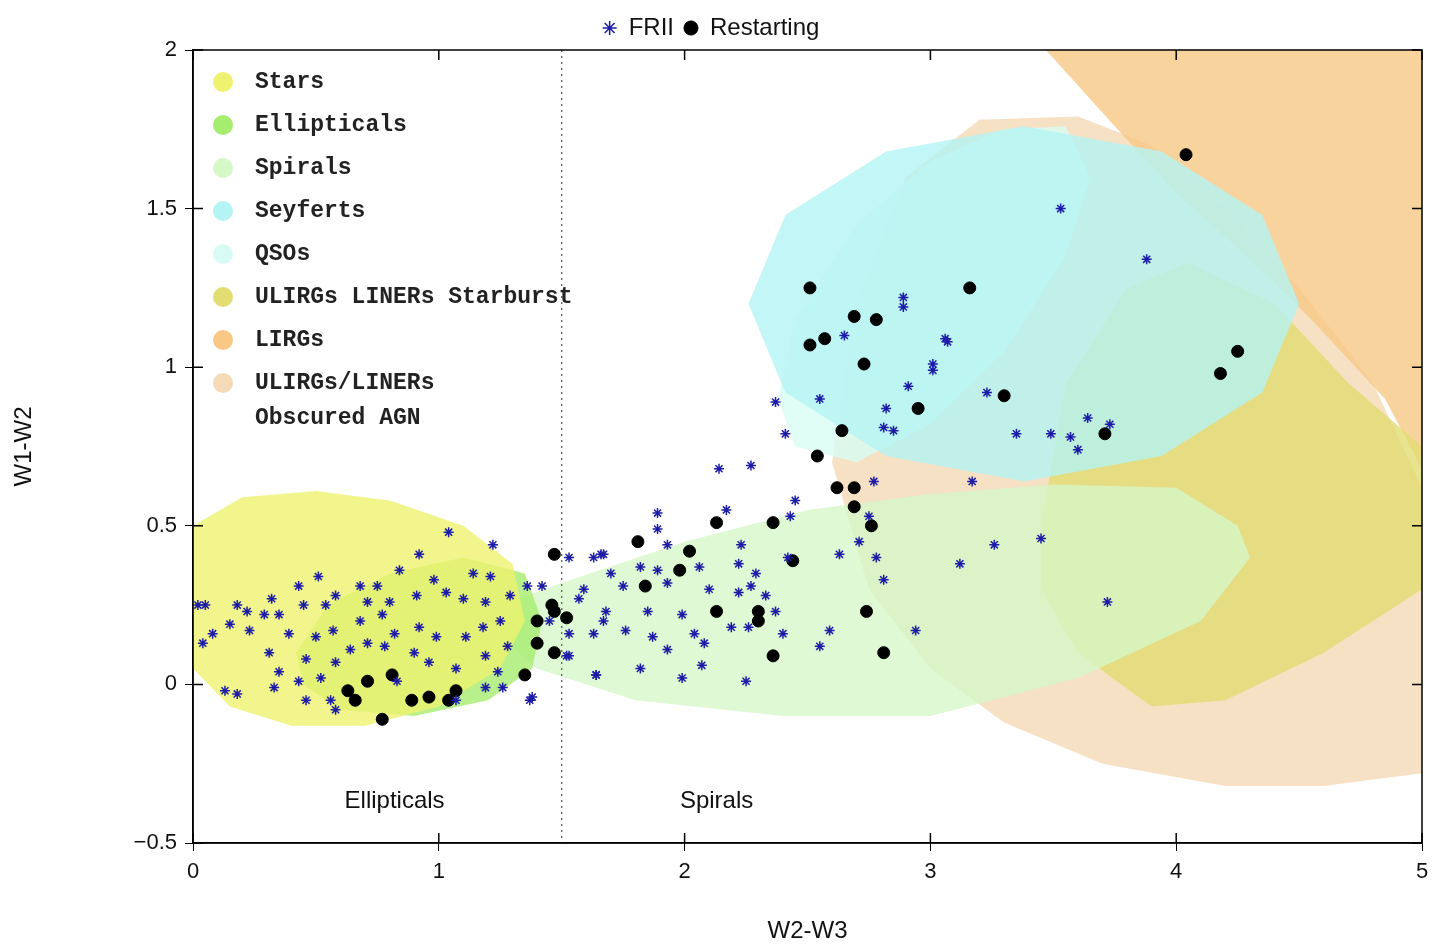 Image resolution: width=1448 pixels, height=950 pixels. Describe the element at coordinates (684, 871) in the screenshot. I see `x-tick-label: 2` at that location.